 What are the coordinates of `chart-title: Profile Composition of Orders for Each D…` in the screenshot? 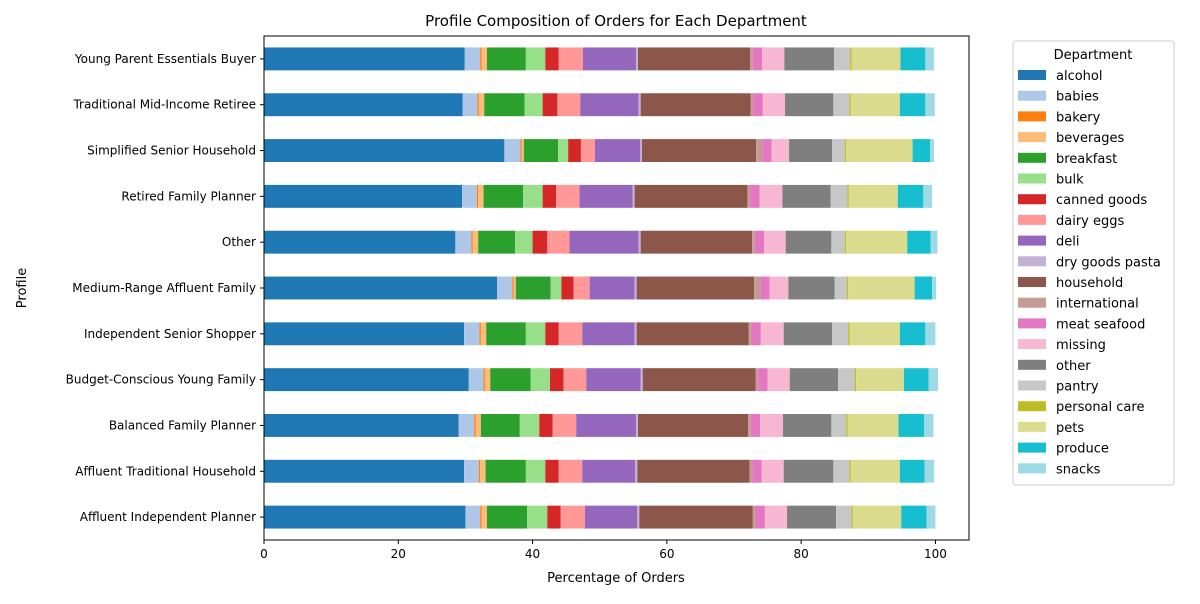 It's located at (616, 21).